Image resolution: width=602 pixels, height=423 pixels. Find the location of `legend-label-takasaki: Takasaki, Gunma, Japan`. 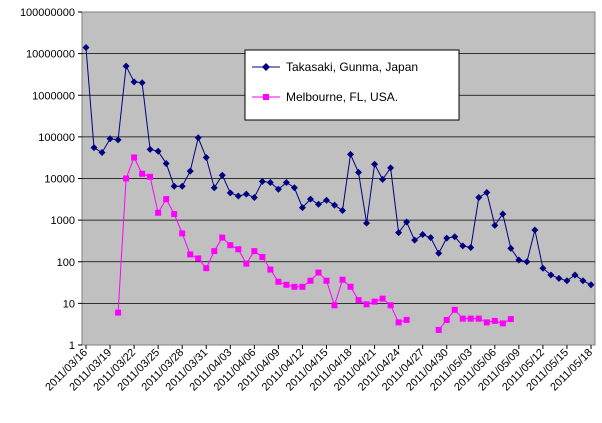

legend-label-takasaki: Takasaki, Gunma, Japan is located at coordinates (352, 67).